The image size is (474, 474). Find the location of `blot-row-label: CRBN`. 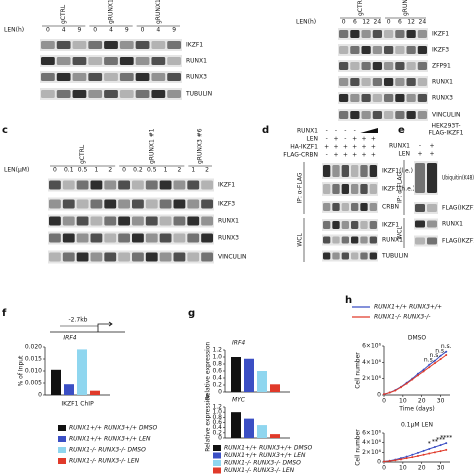

blot-row-label: CRBN is located at coordinates (390, 207).